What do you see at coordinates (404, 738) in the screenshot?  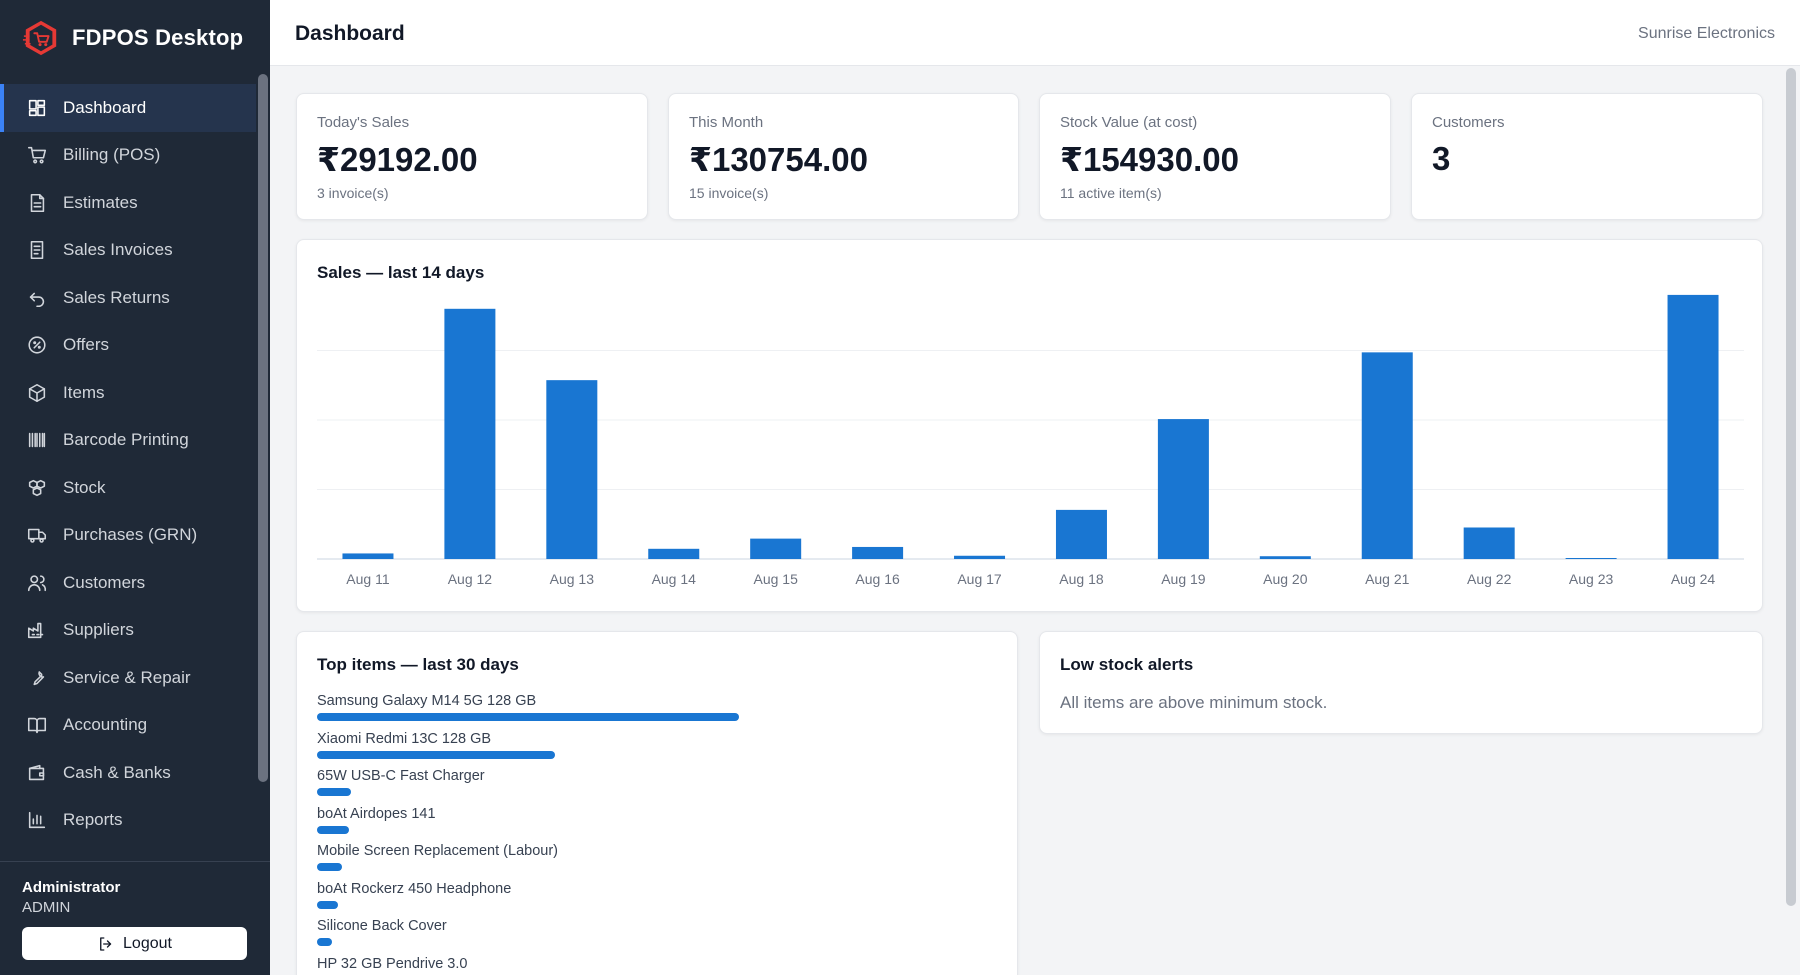 I see `top-item-name: Xiaomi Redmi 13C 128 GB` at bounding box center [404, 738].